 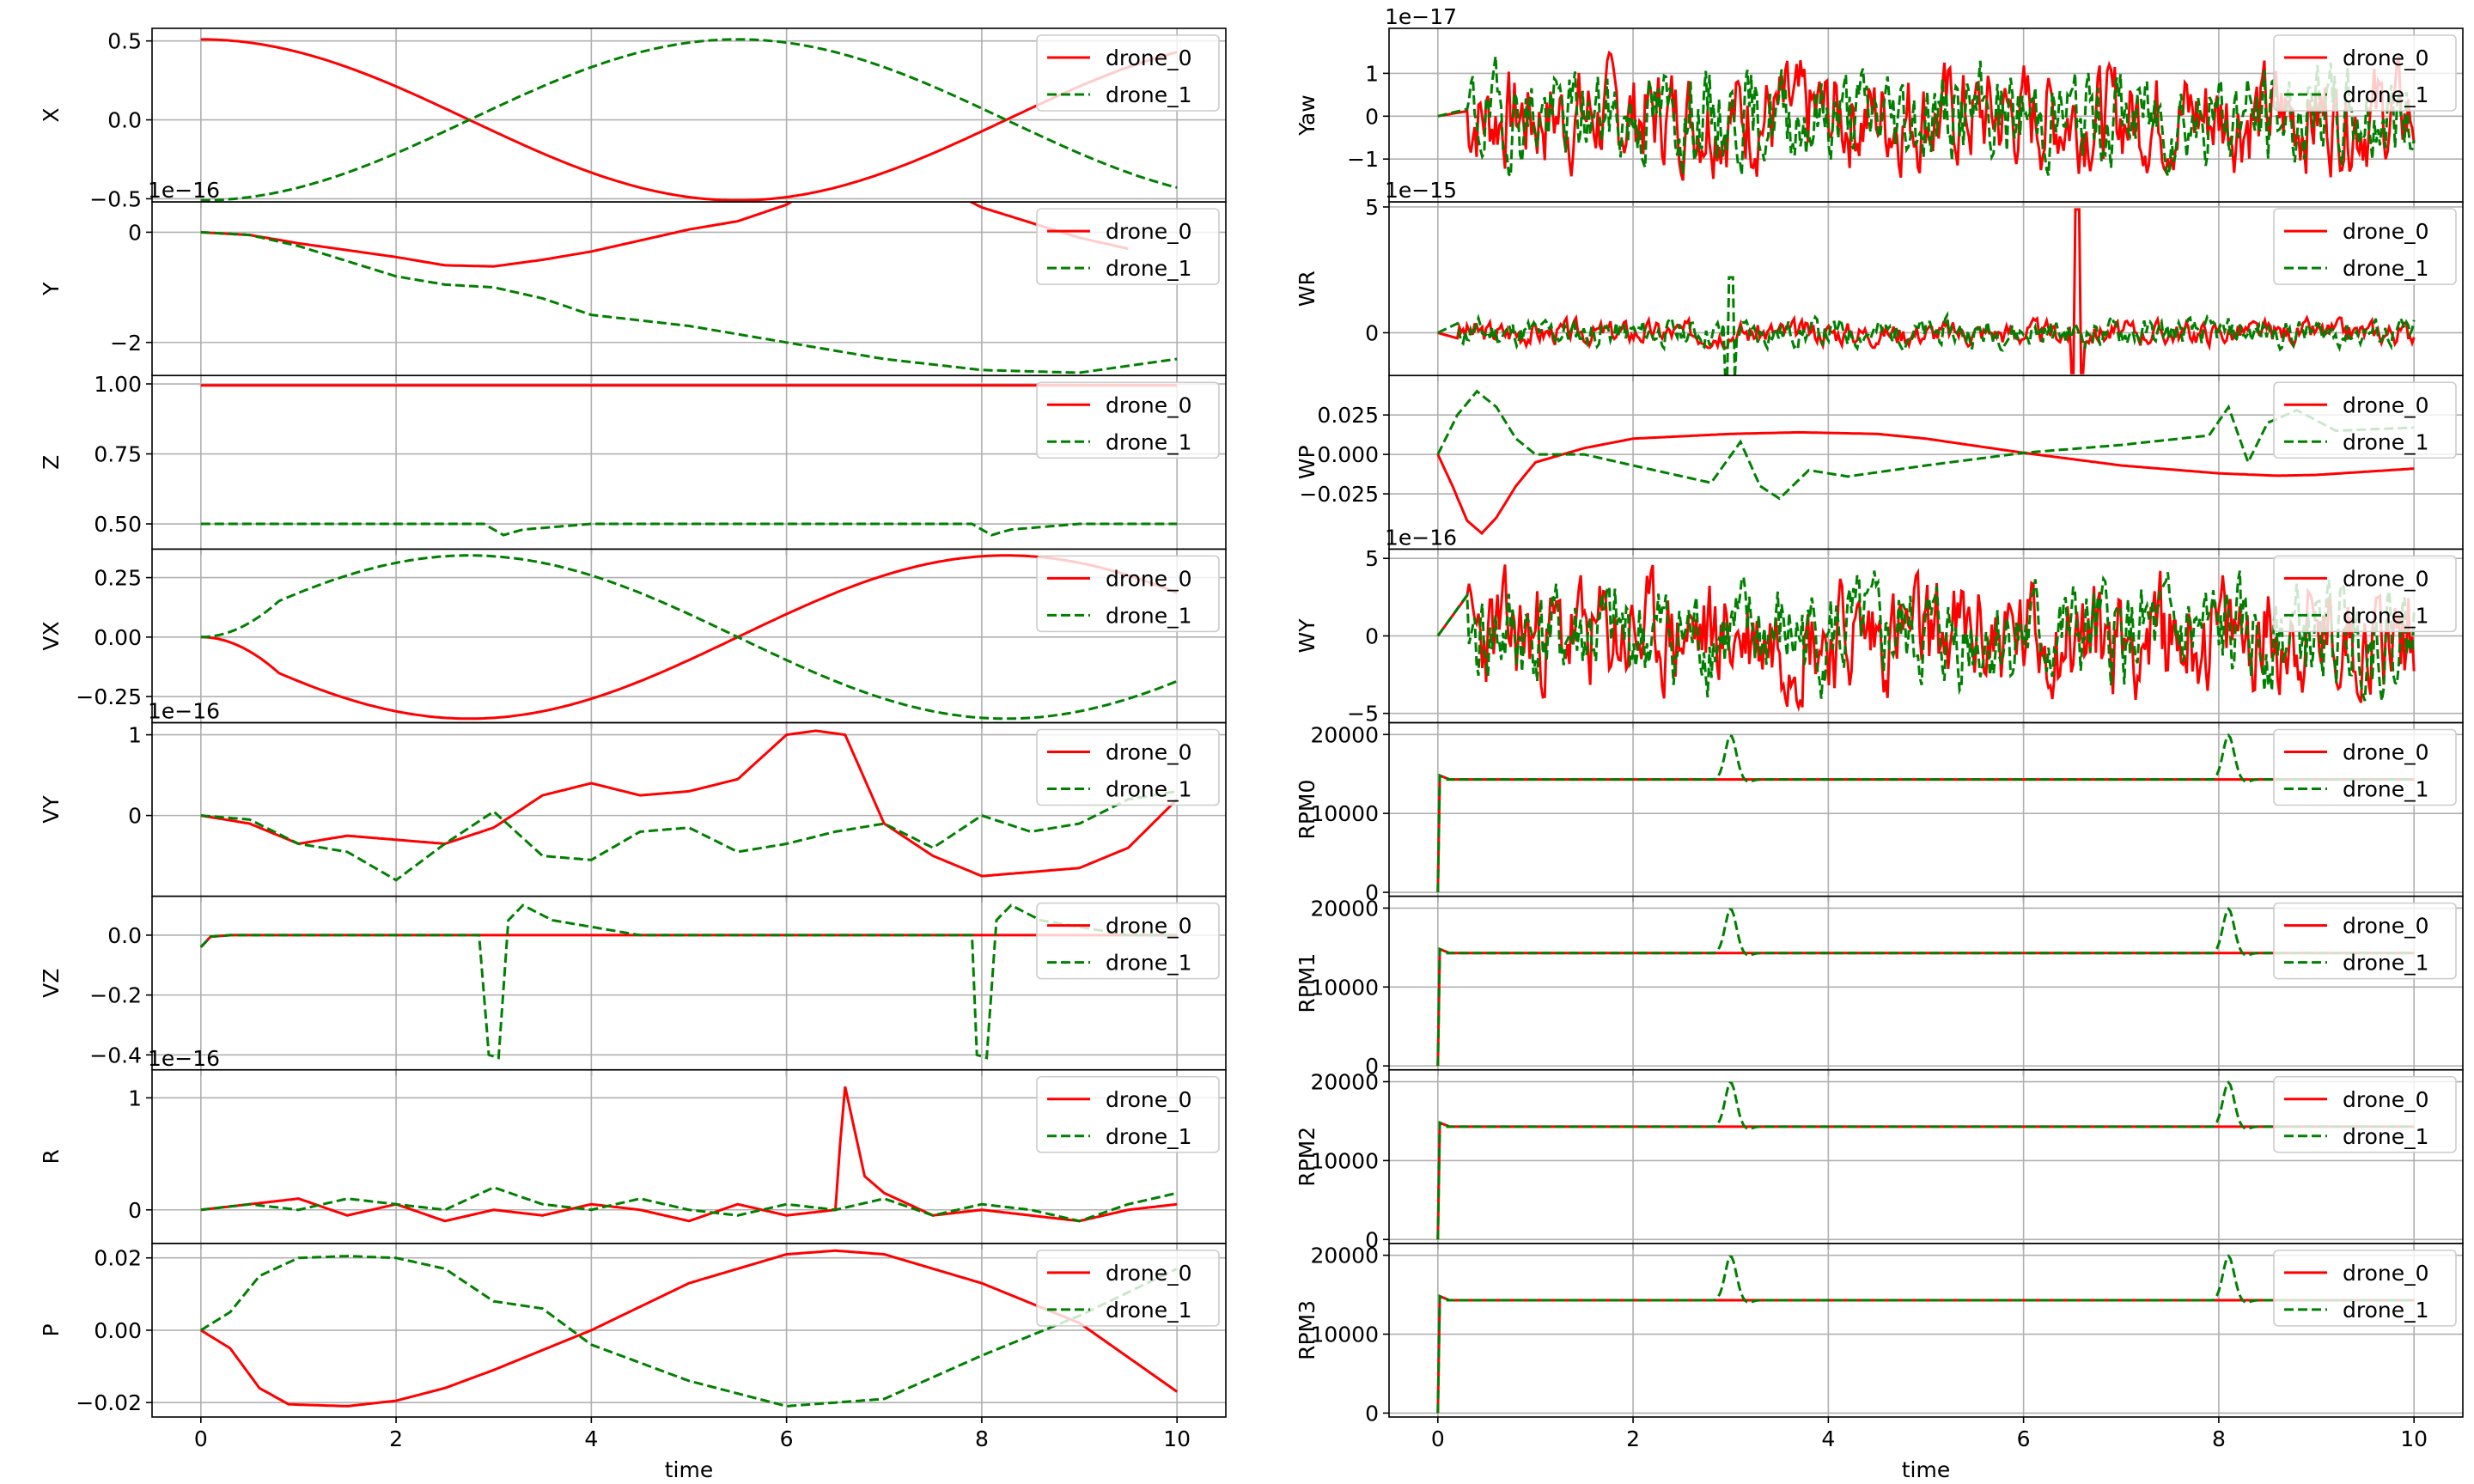 What do you see at coordinates (51, 635) in the screenshot?
I see `y-axis-label: VX` at bounding box center [51, 635].